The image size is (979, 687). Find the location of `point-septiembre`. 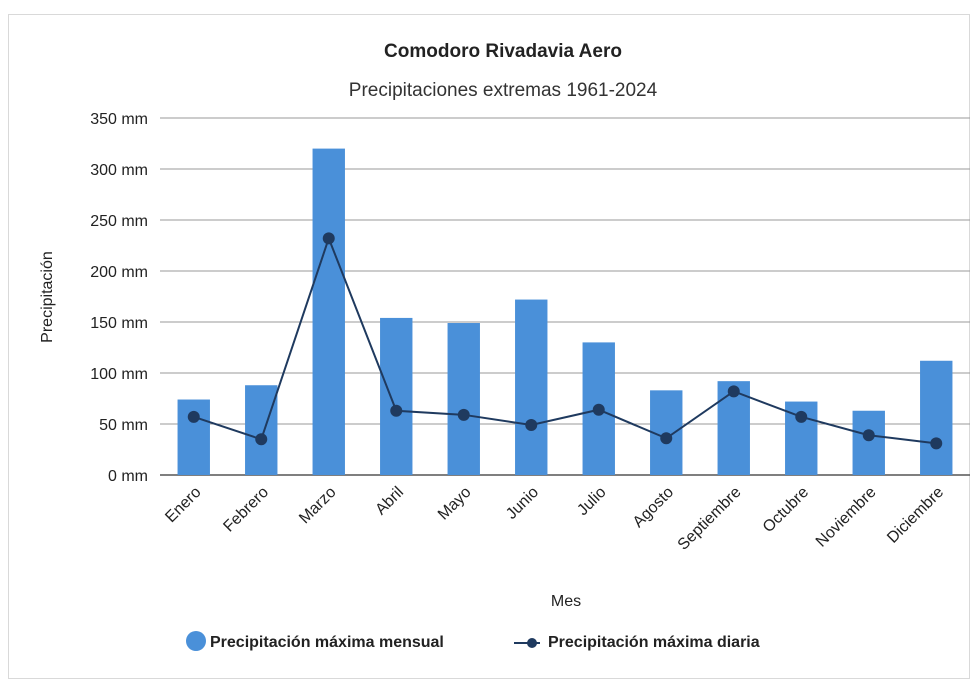

point-septiembre is located at coordinates (733, 391).